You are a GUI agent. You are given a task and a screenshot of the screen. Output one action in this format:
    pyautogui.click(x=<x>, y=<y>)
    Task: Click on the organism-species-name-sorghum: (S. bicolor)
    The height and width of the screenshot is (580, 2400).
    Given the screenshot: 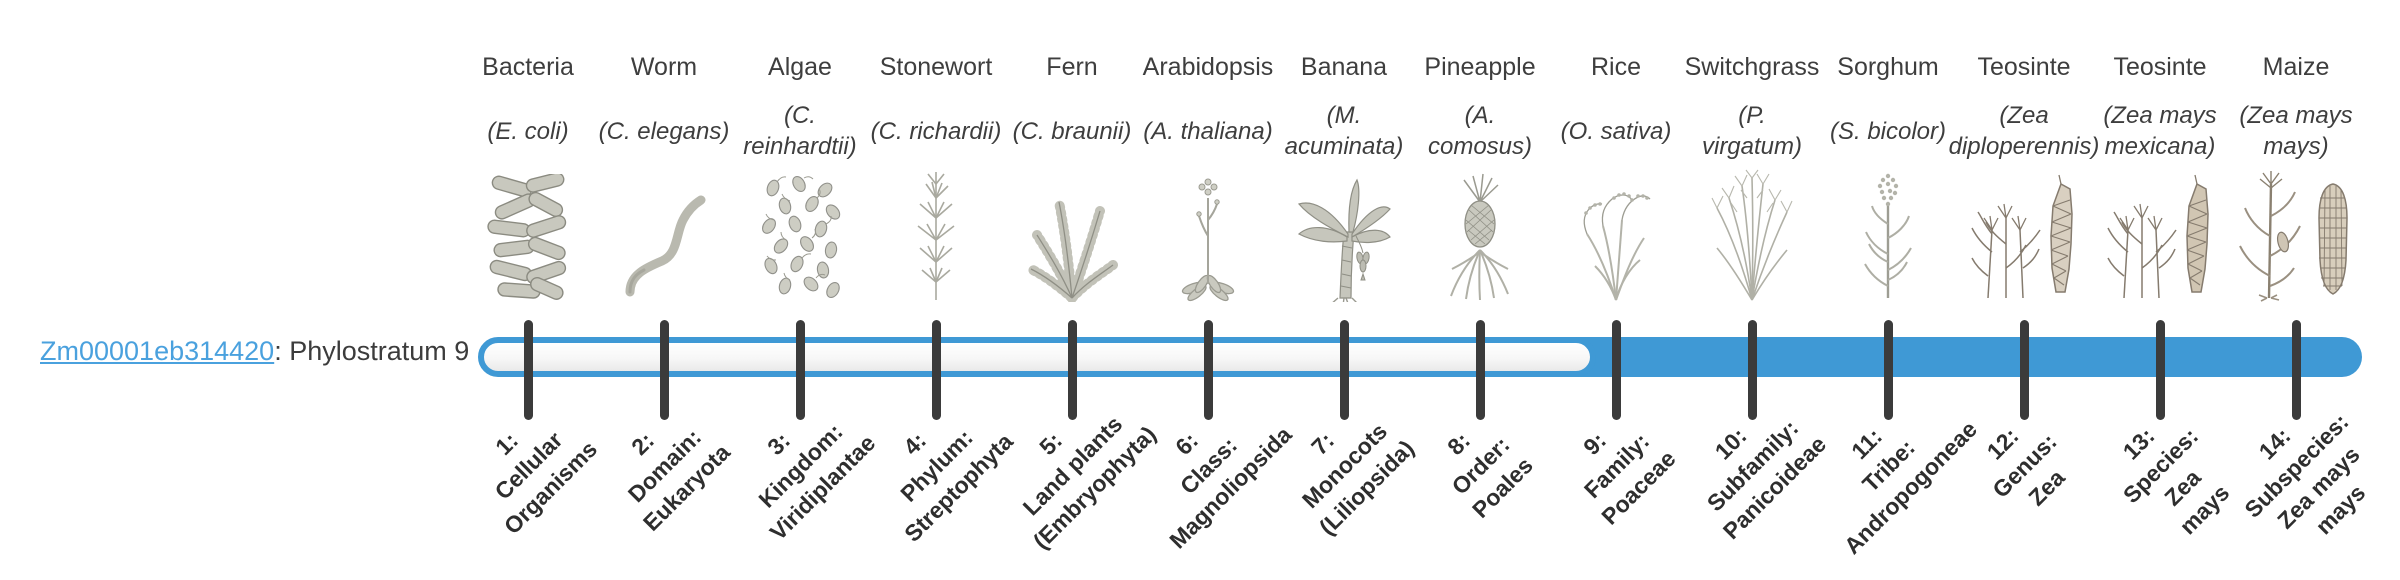 What is the action you would take?
    pyautogui.click(x=1888, y=131)
    